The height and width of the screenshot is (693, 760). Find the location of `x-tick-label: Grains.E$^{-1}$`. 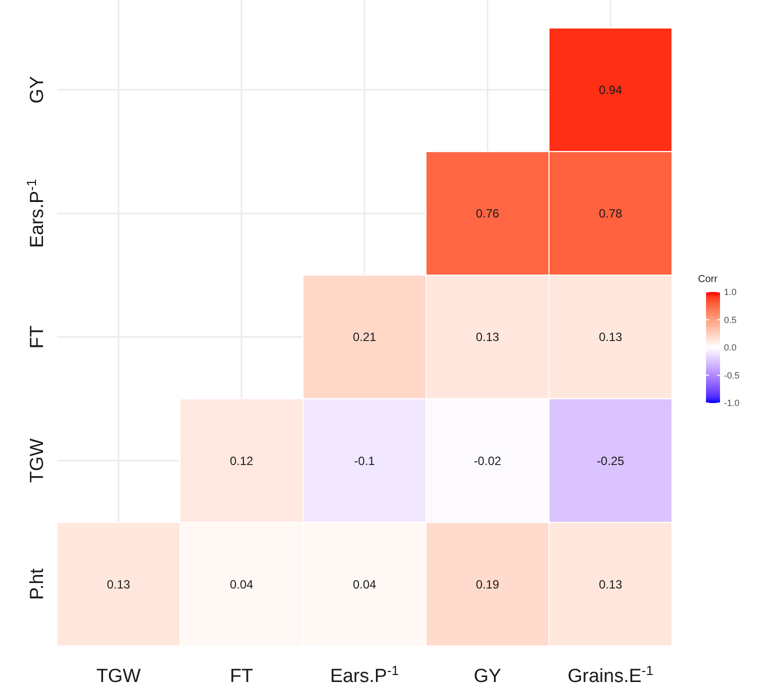

x-tick-label: Grains.E$^{-1}$ is located at coordinates (611, 674).